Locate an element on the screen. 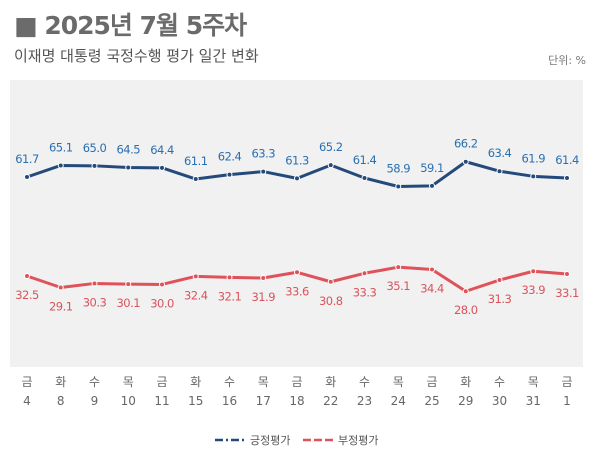 The height and width of the screenshot is (464, 600). x-tick-date: 22 is located at coordinates (330, 401).